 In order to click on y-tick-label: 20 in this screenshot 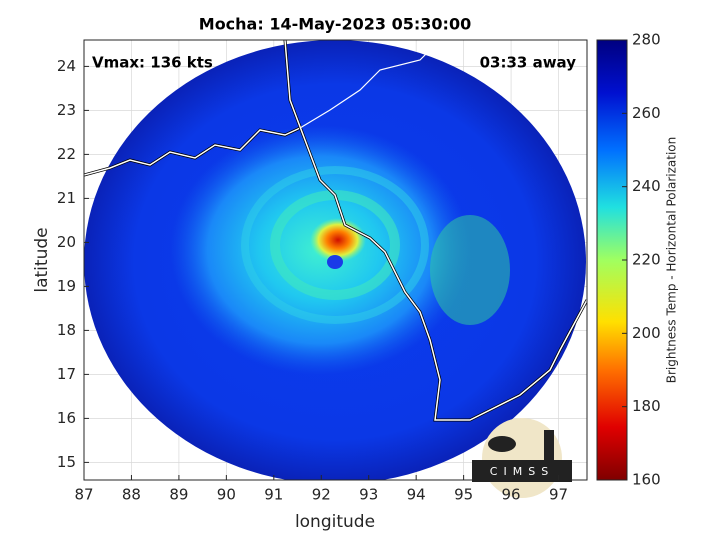, I will do `click(66, 242)`.